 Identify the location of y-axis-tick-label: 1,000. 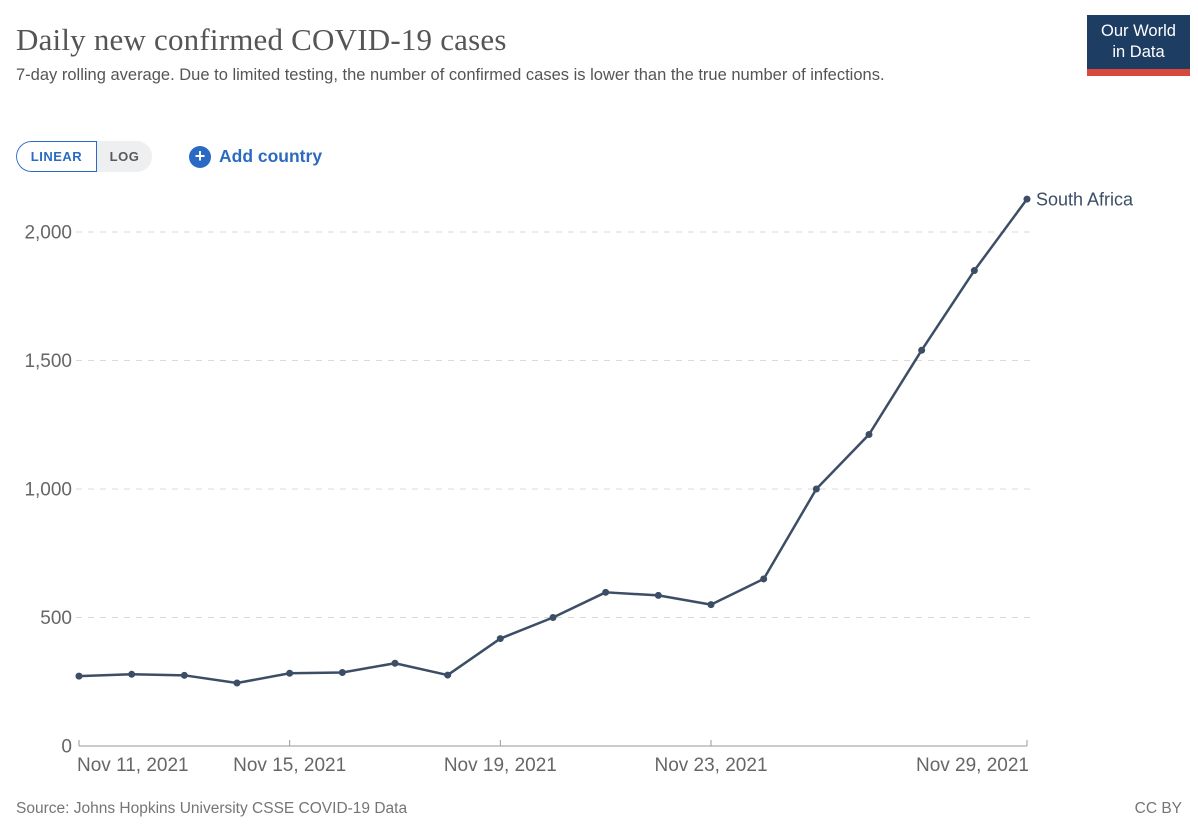
(48, 490).